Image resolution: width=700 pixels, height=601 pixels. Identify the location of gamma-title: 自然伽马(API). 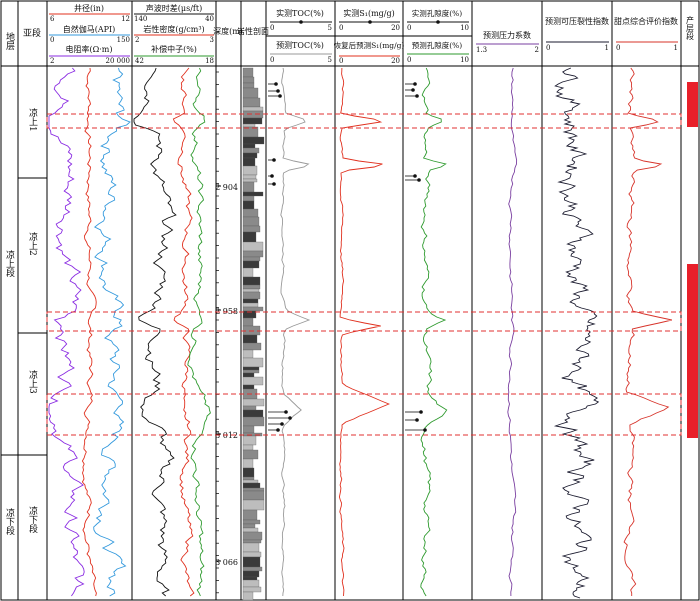
(89, 29).